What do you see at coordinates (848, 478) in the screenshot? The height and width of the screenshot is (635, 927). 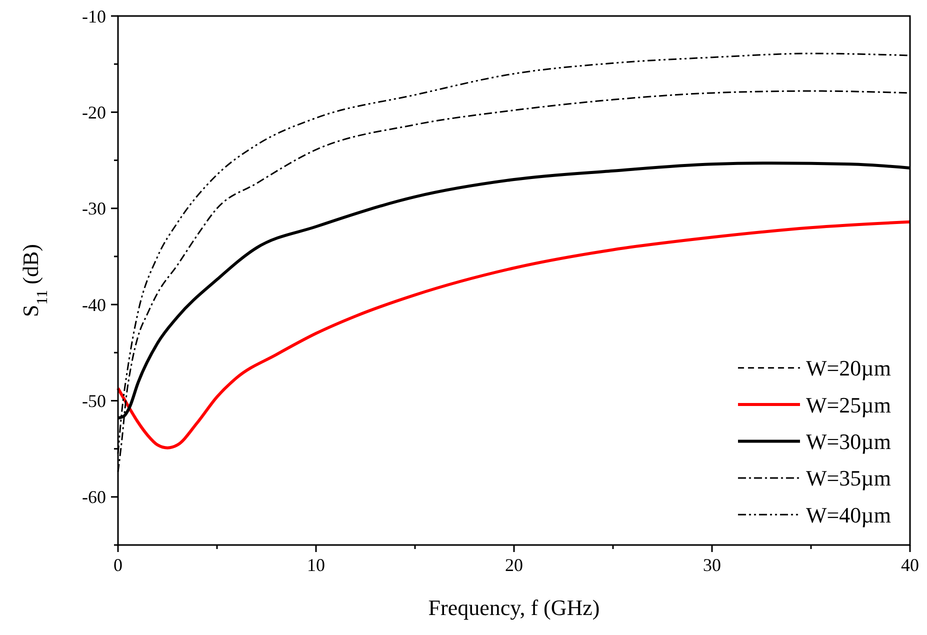 I see `legend-label: W=35µm` at bounding box center [848, 478].